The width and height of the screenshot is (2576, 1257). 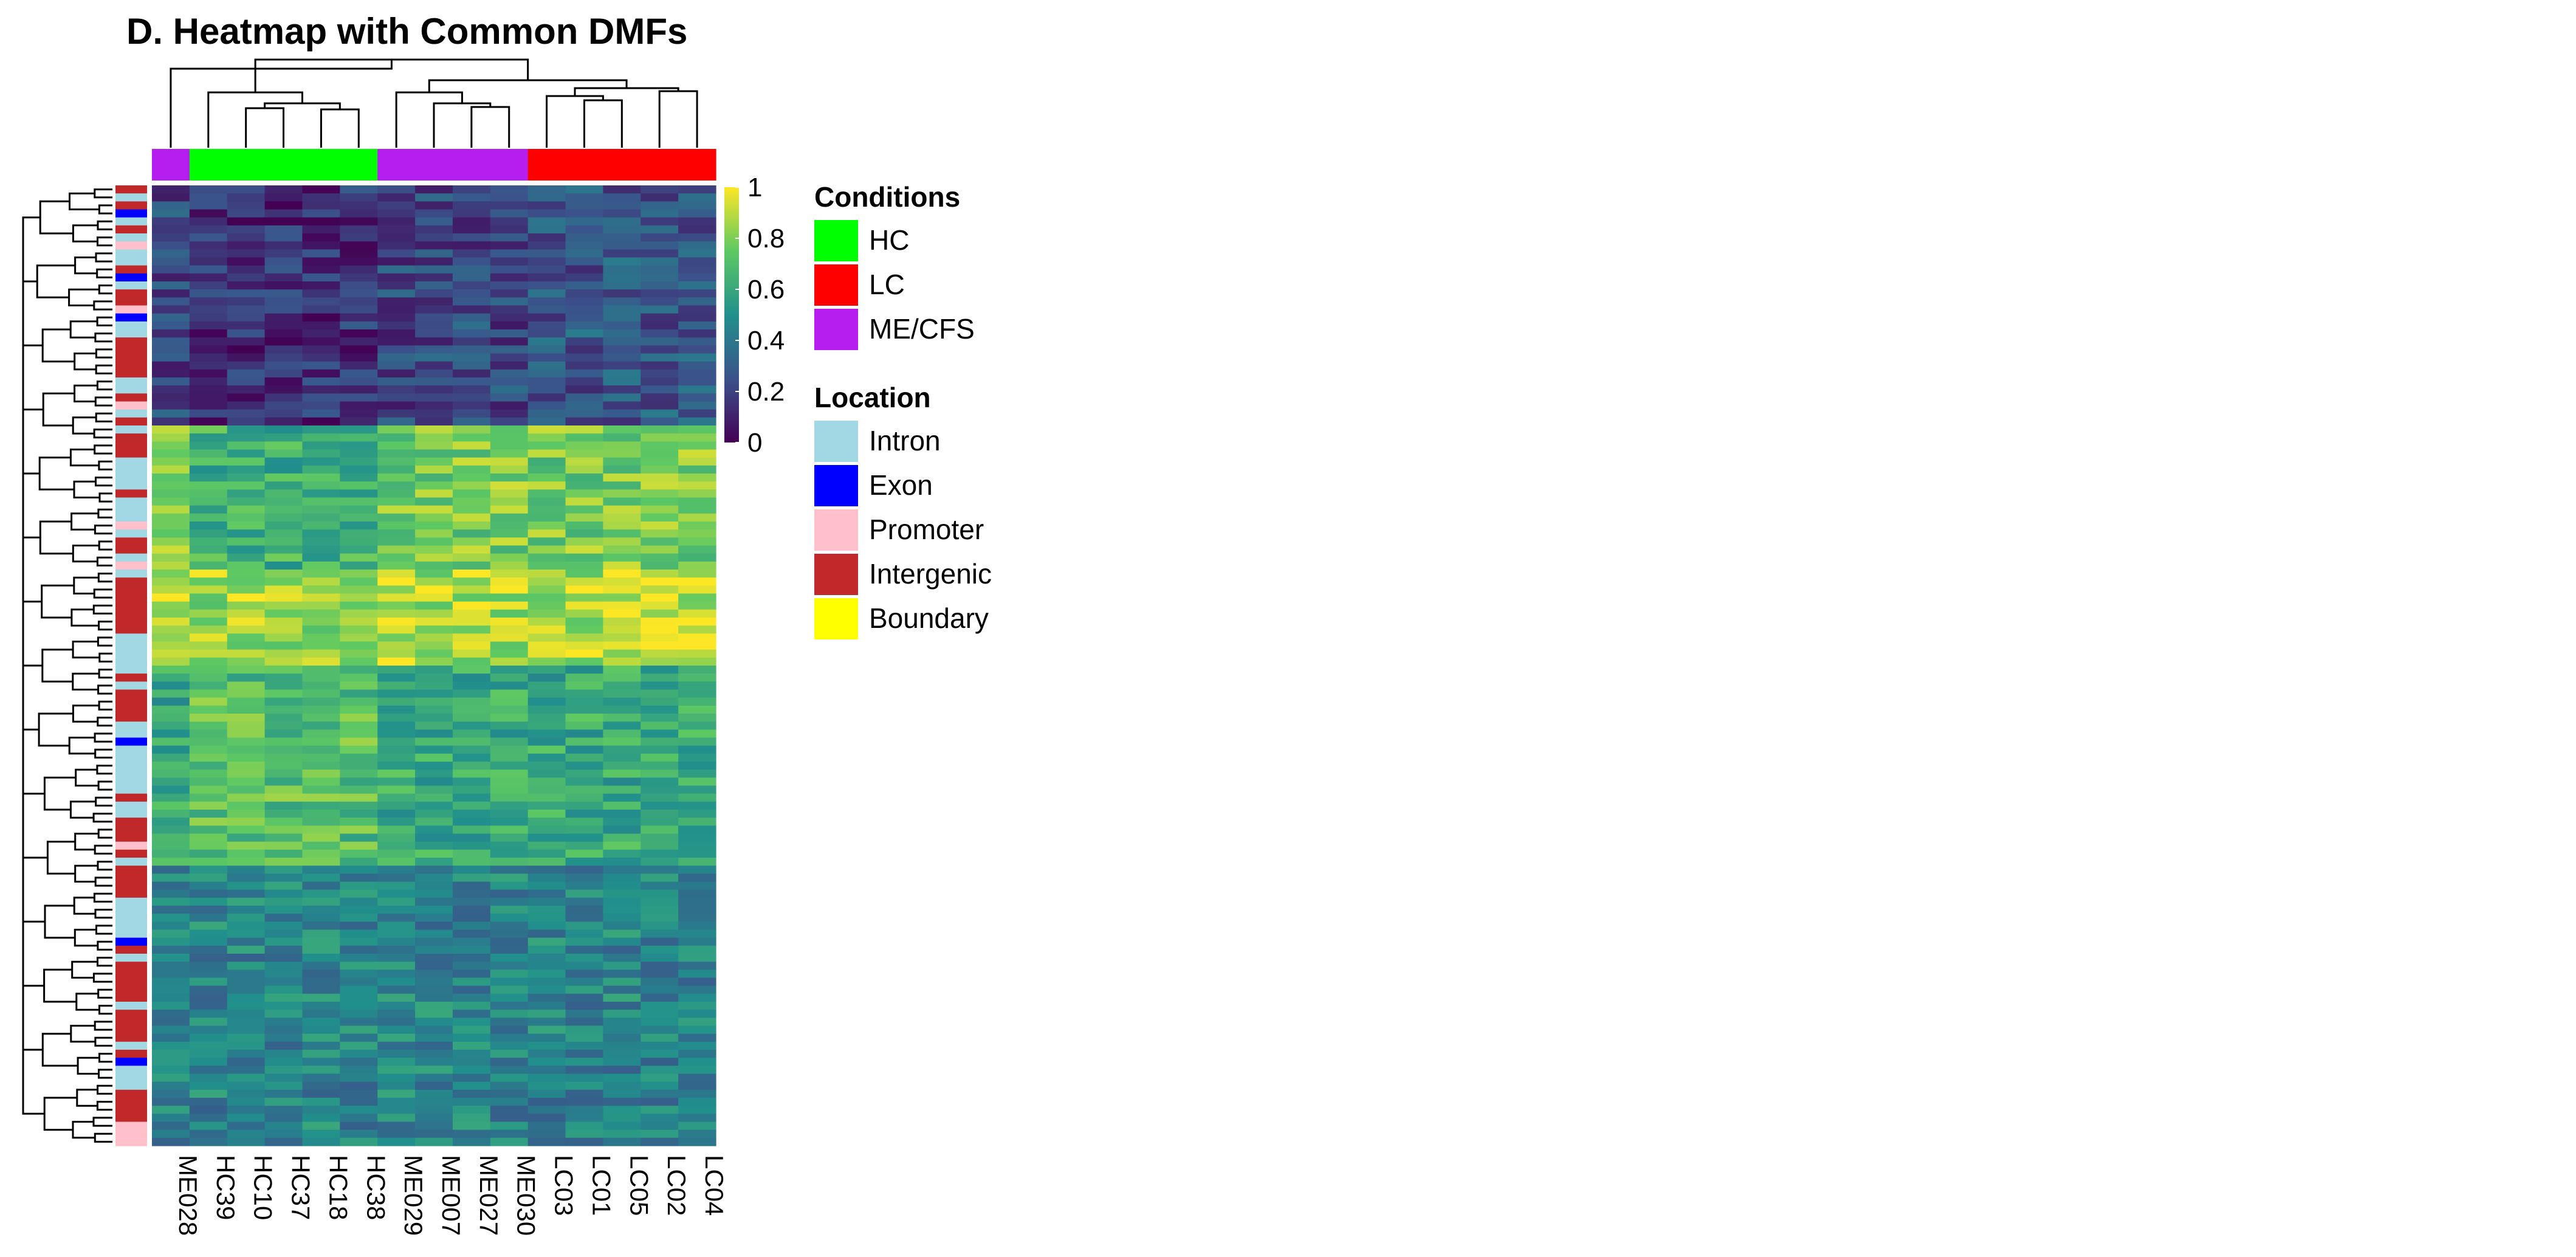 What do you see at coordinates (225, 1187) in the screenshot?
I see `column-label: HC39` at bounding box center [225, 1187].